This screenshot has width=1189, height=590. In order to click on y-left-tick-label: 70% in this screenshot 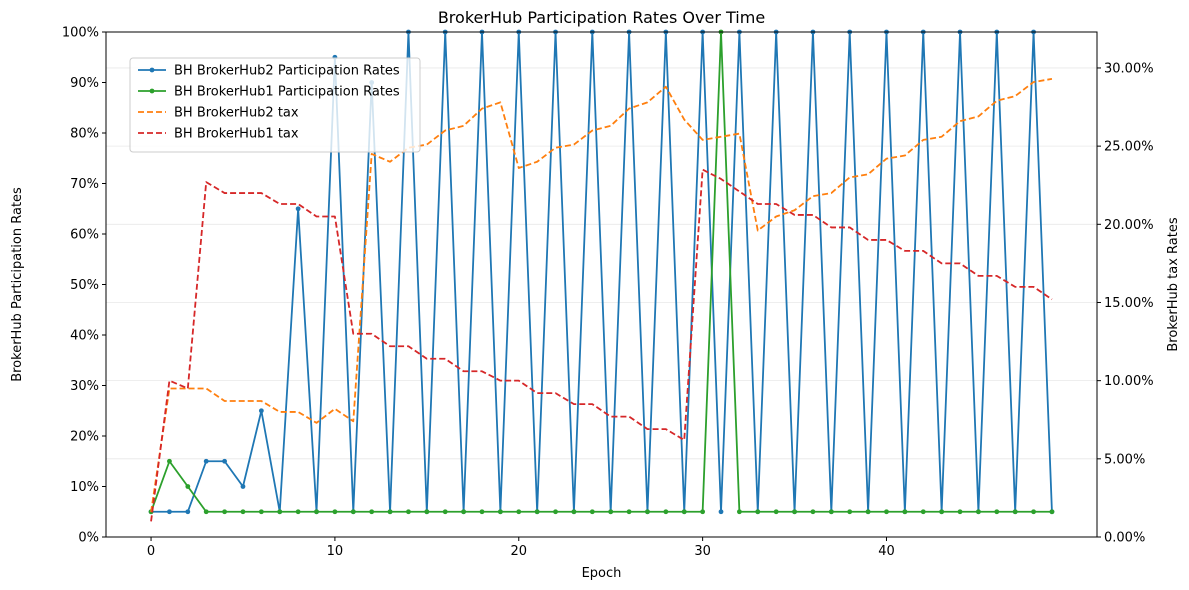, I will do `click(84, 184)`.